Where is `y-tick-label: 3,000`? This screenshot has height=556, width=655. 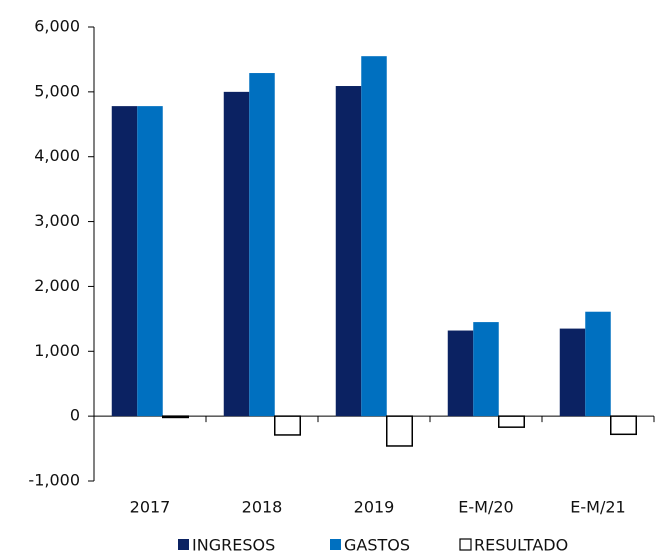
y-tick-label: 3,000 is located at coordinates (57, 220).